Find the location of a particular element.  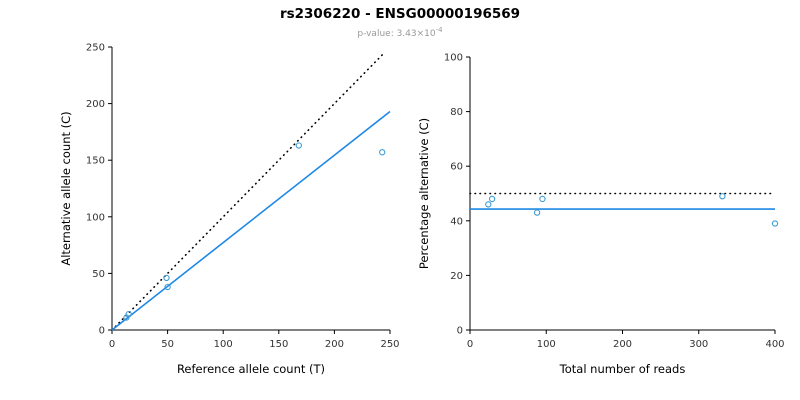

y-tick-label: 80 is located at coordinates (456, 112).